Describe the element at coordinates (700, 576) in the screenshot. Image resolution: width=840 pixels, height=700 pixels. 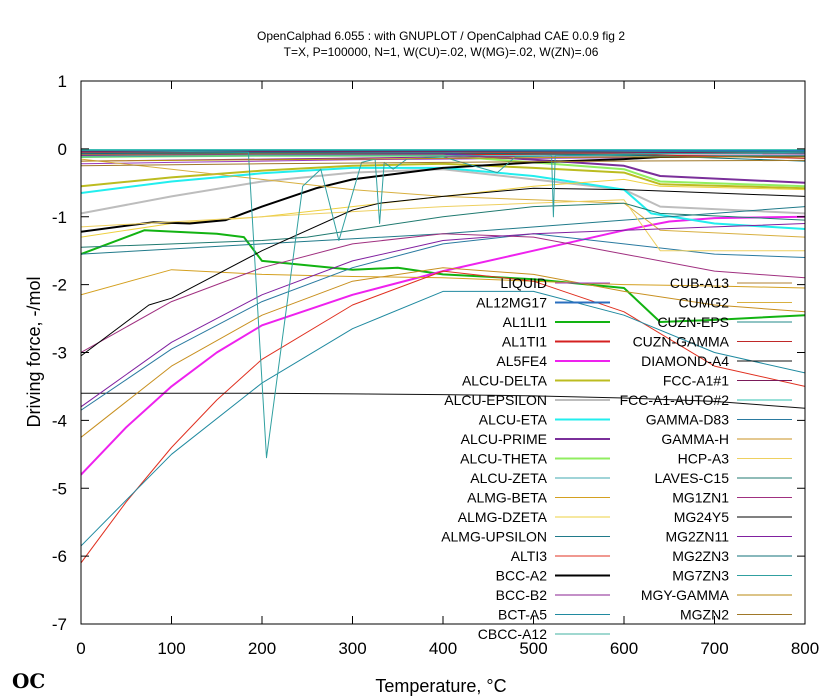
I see `legend-label: MG7ZN3` at that location.